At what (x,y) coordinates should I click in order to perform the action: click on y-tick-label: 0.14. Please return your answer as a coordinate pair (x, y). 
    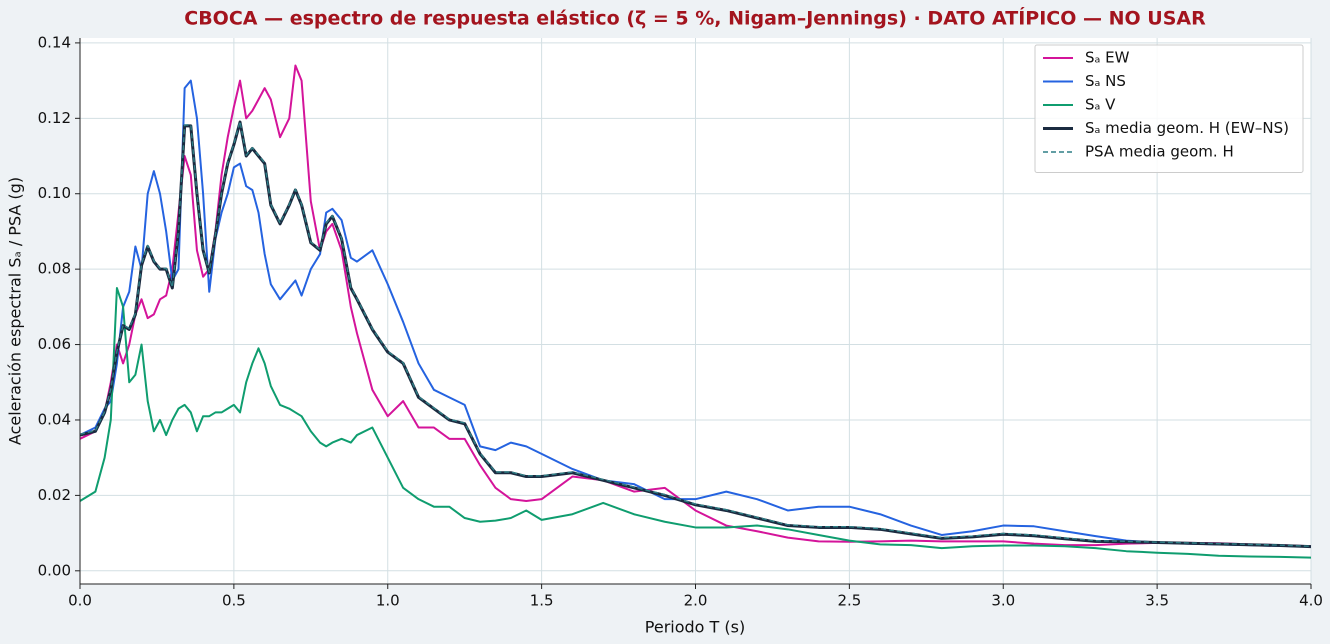
    Looking at the image, I should click on (54, 42).